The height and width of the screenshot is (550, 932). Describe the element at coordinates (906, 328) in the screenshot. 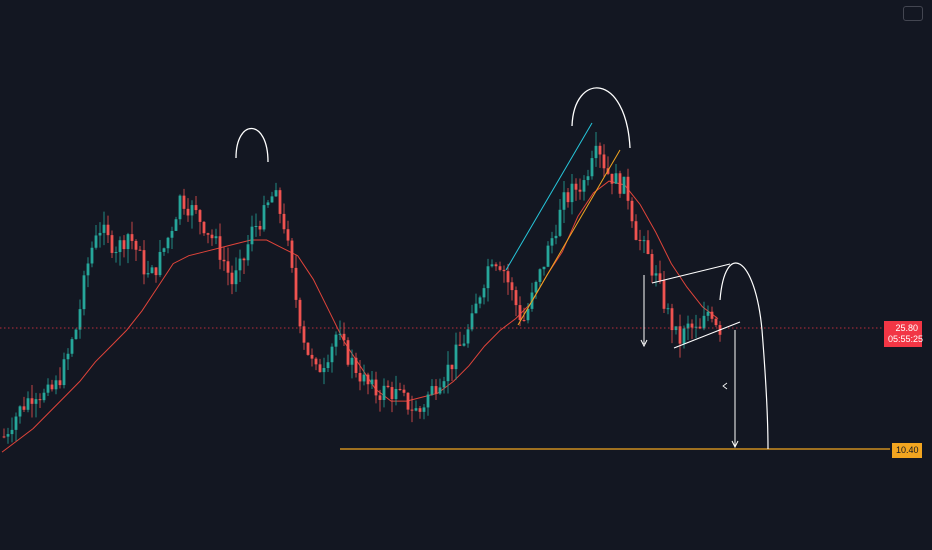

I see `current-price-value: 25.80` at that location.